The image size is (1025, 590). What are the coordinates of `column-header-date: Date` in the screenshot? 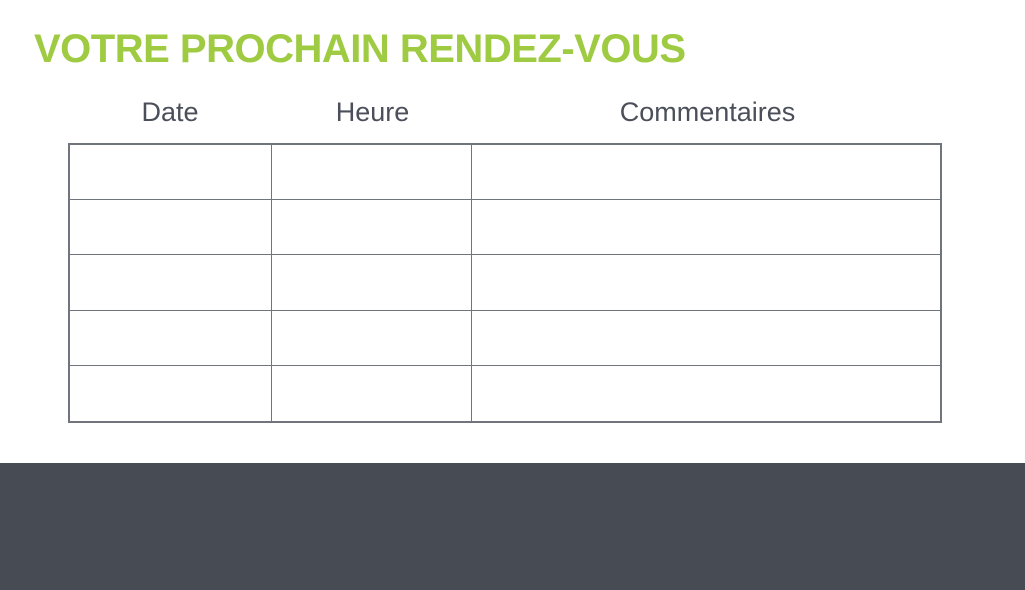 It's located at (170, 112).